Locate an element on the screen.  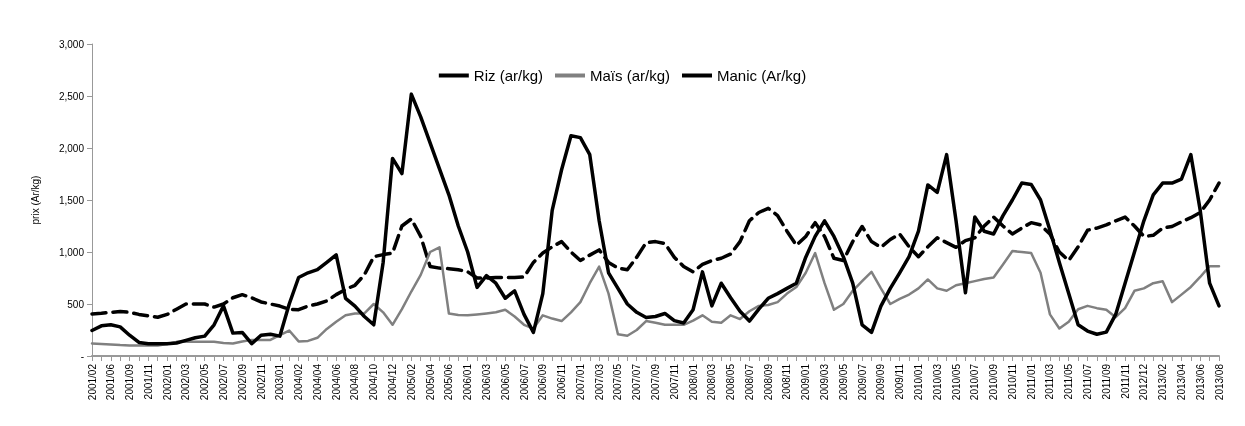
x-tick-label: 2001/11 is located at coordinates (148, 381).